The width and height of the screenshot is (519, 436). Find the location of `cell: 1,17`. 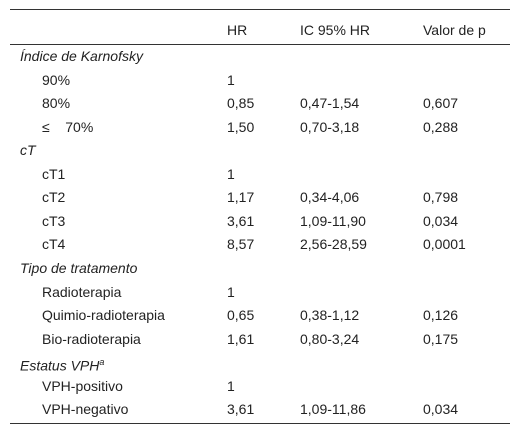

cell: 1,17 is located at coordinates (241, 197).